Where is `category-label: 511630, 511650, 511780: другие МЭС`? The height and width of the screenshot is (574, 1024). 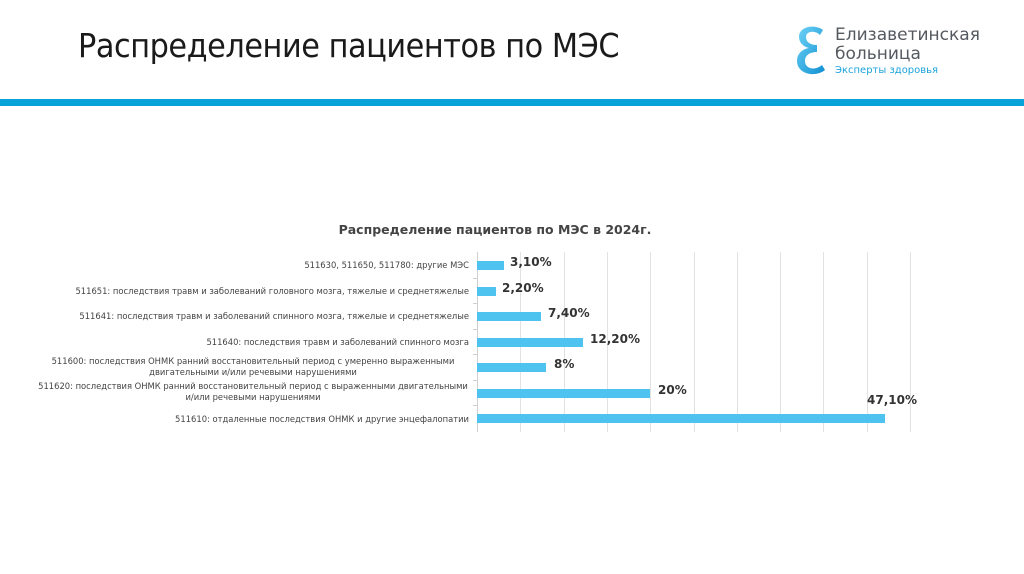
category-label: 511630, 511650, 511780: другие МЭС is located at coordinates (386, 265).